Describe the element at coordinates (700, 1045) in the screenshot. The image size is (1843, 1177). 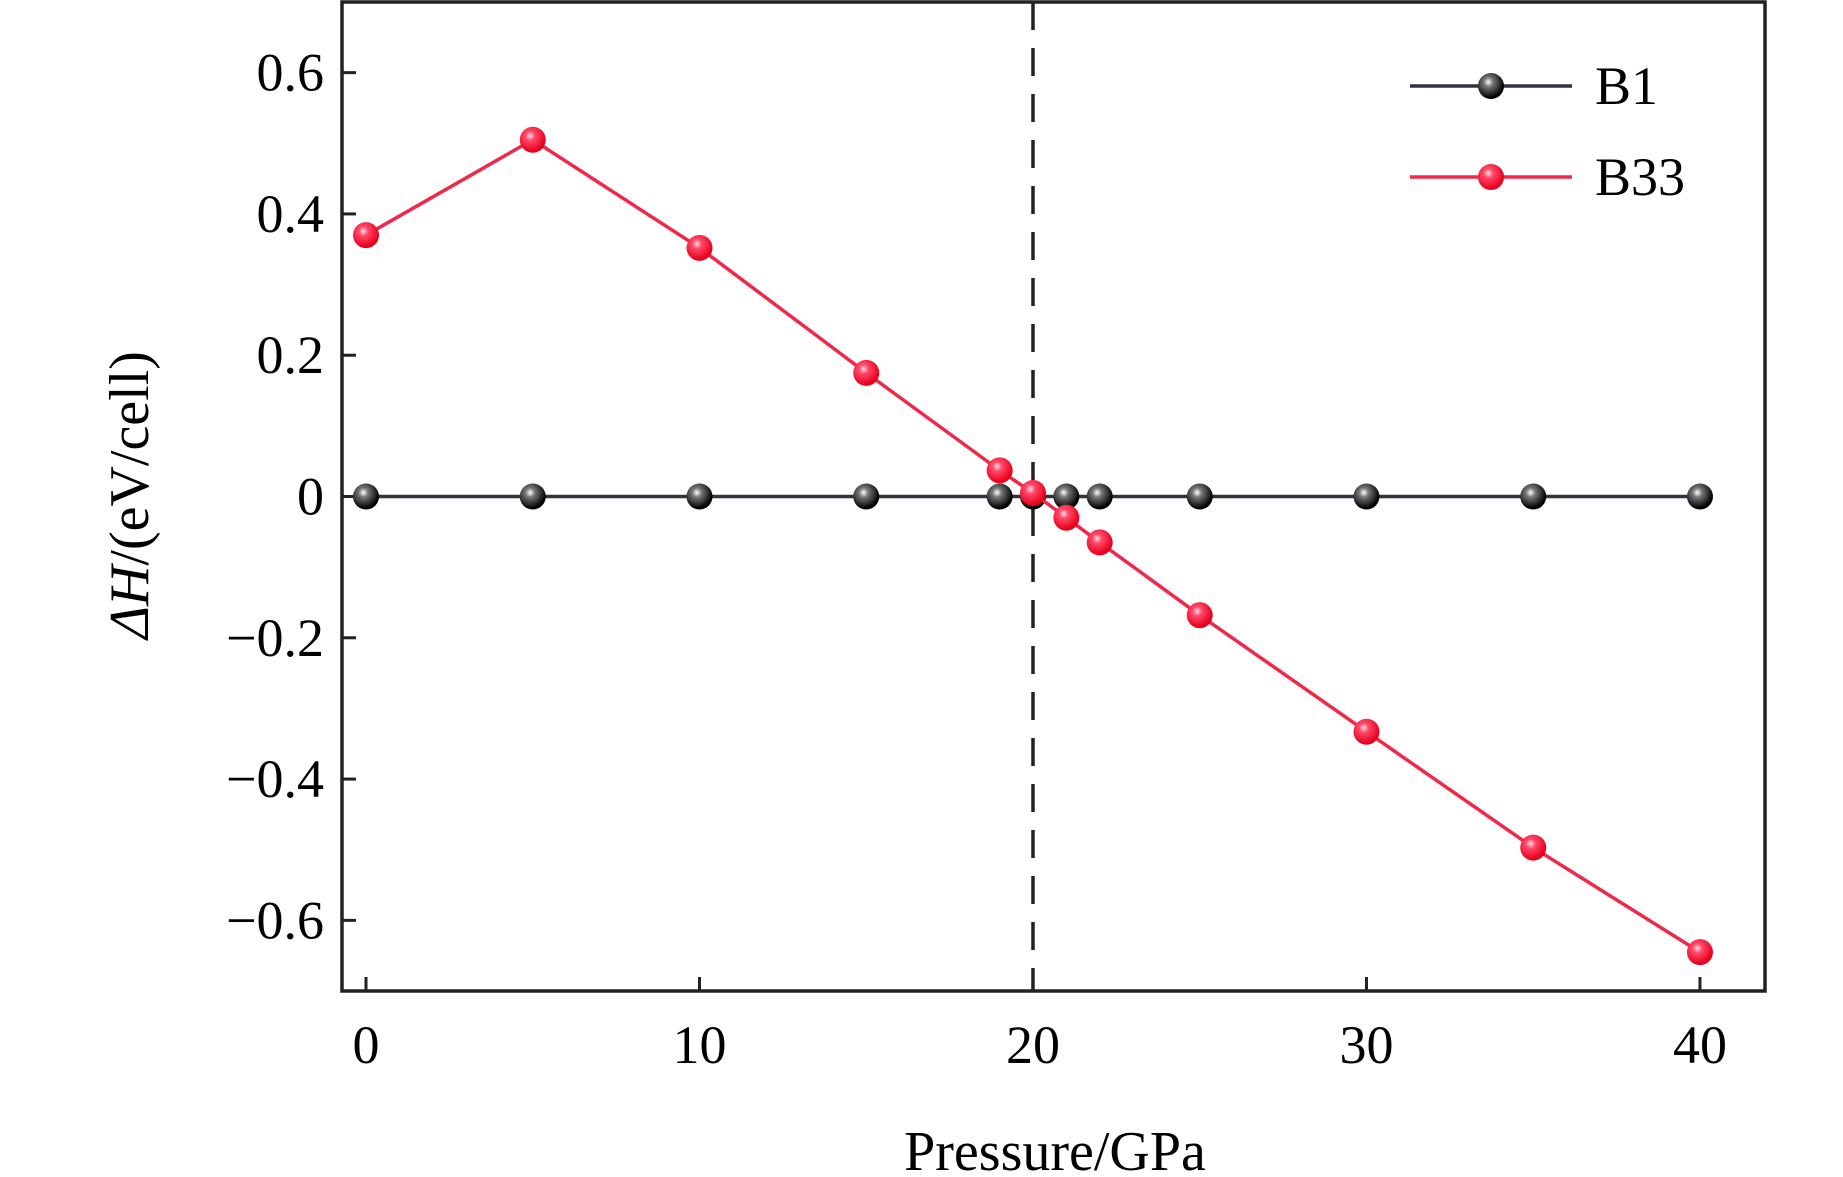
I see `x-tick-label: 10` at that location.